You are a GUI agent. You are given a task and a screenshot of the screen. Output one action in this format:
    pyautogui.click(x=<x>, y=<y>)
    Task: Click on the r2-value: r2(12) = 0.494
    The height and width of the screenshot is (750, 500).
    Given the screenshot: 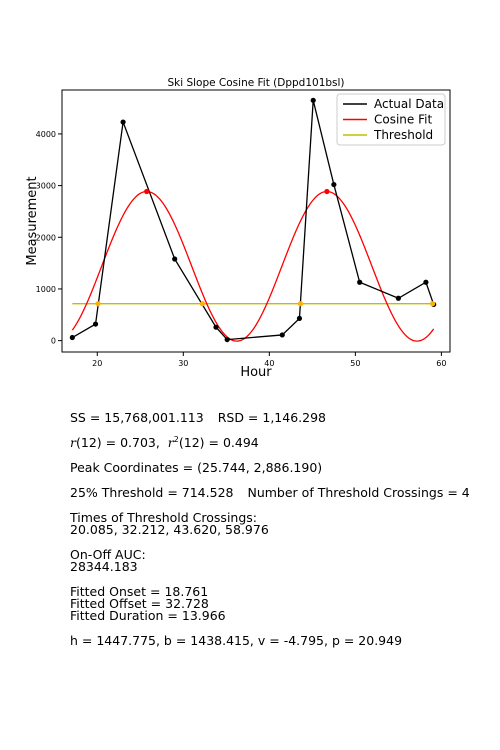 What is the action you would take?
    pyautogui.click(x=213, y=442)
    